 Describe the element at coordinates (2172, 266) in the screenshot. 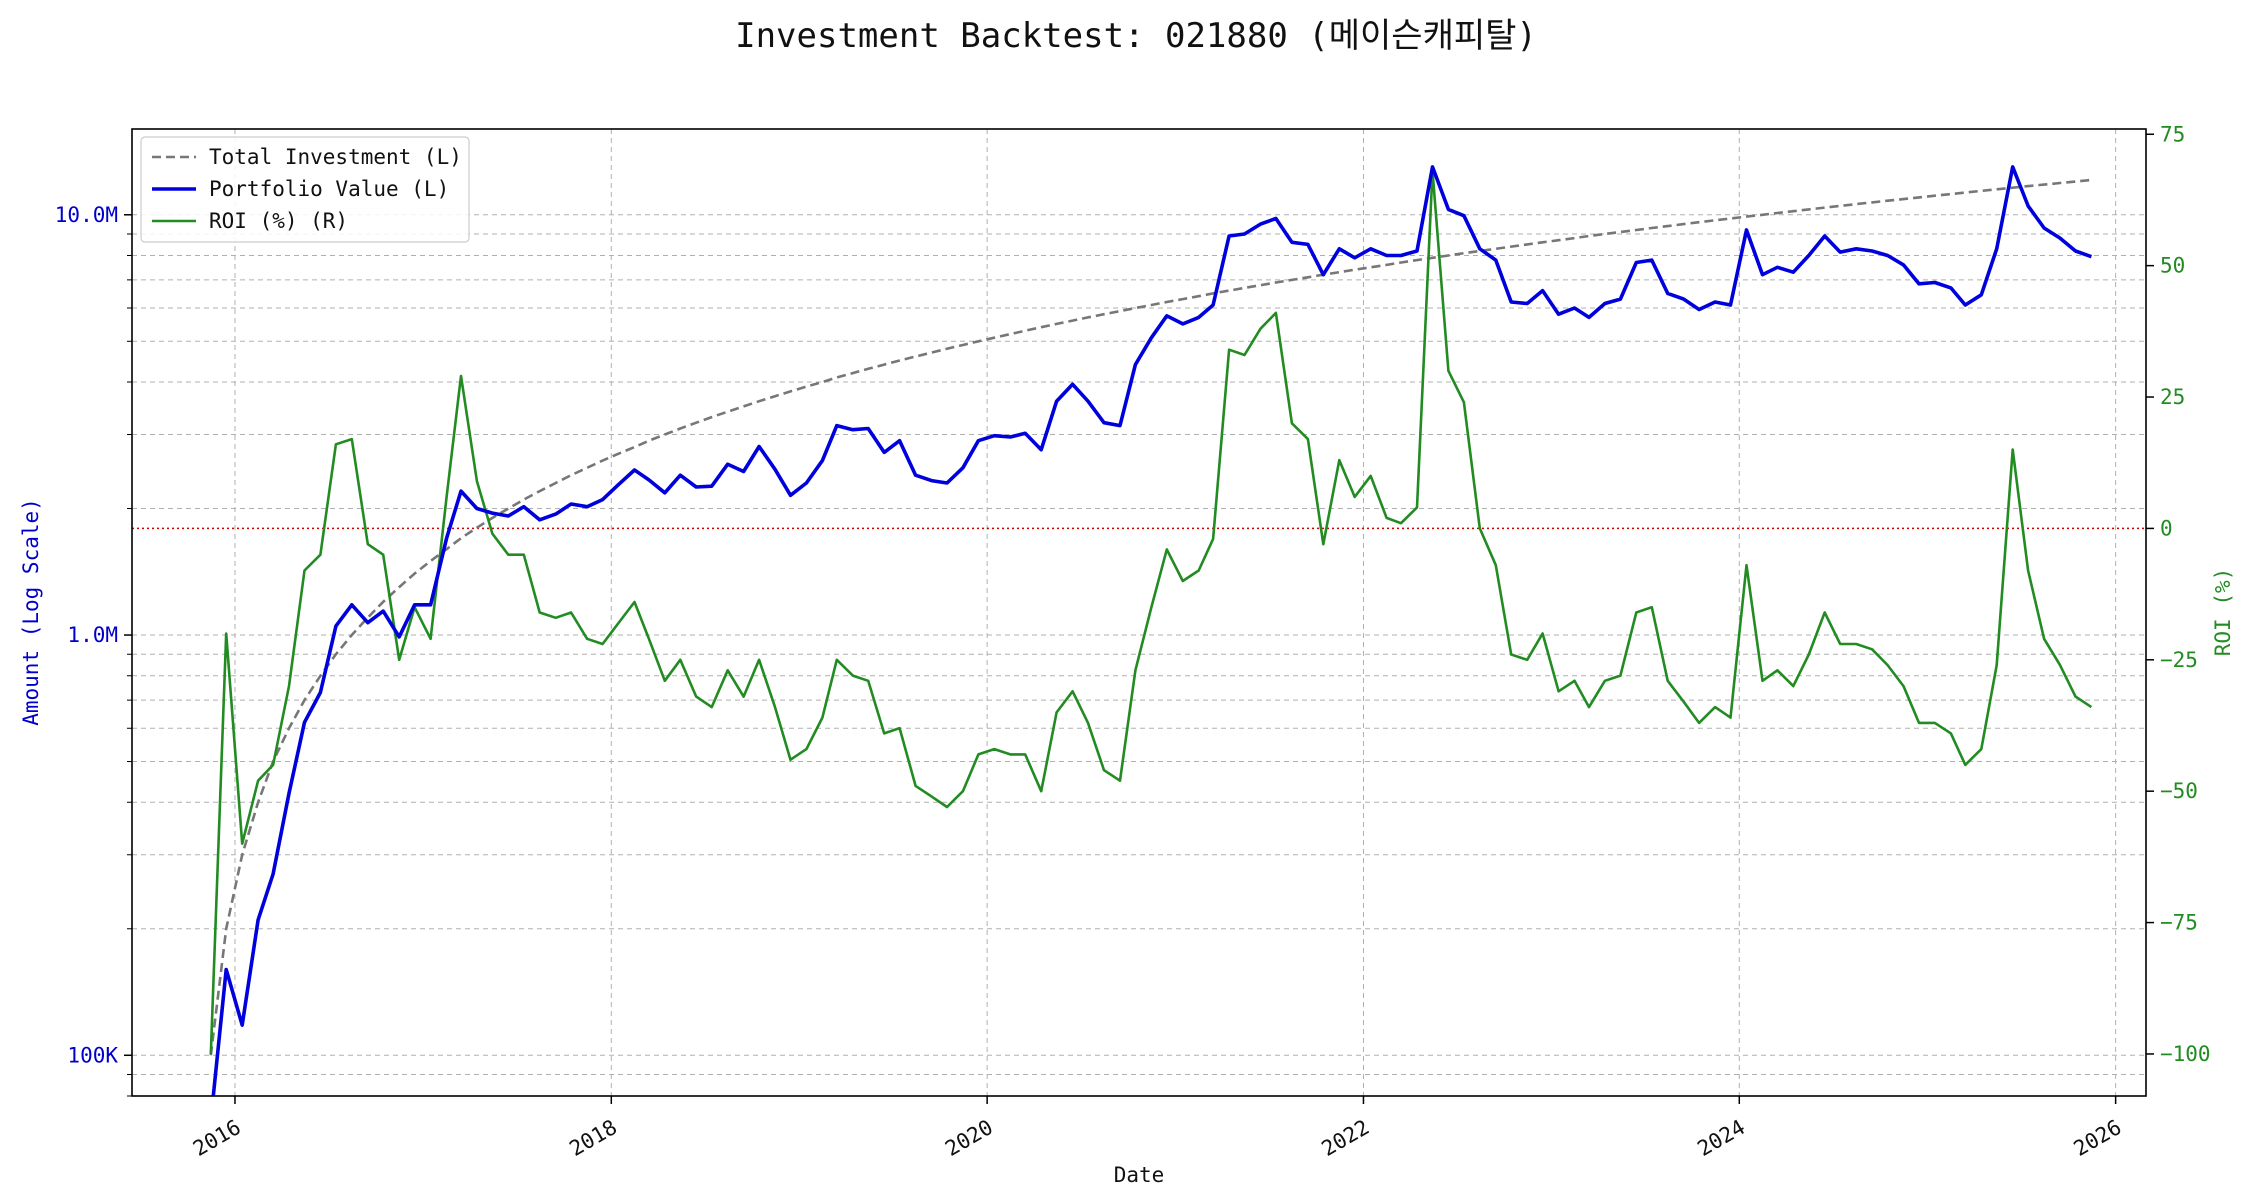

I see `y-right-tick-label: 50` at that location.